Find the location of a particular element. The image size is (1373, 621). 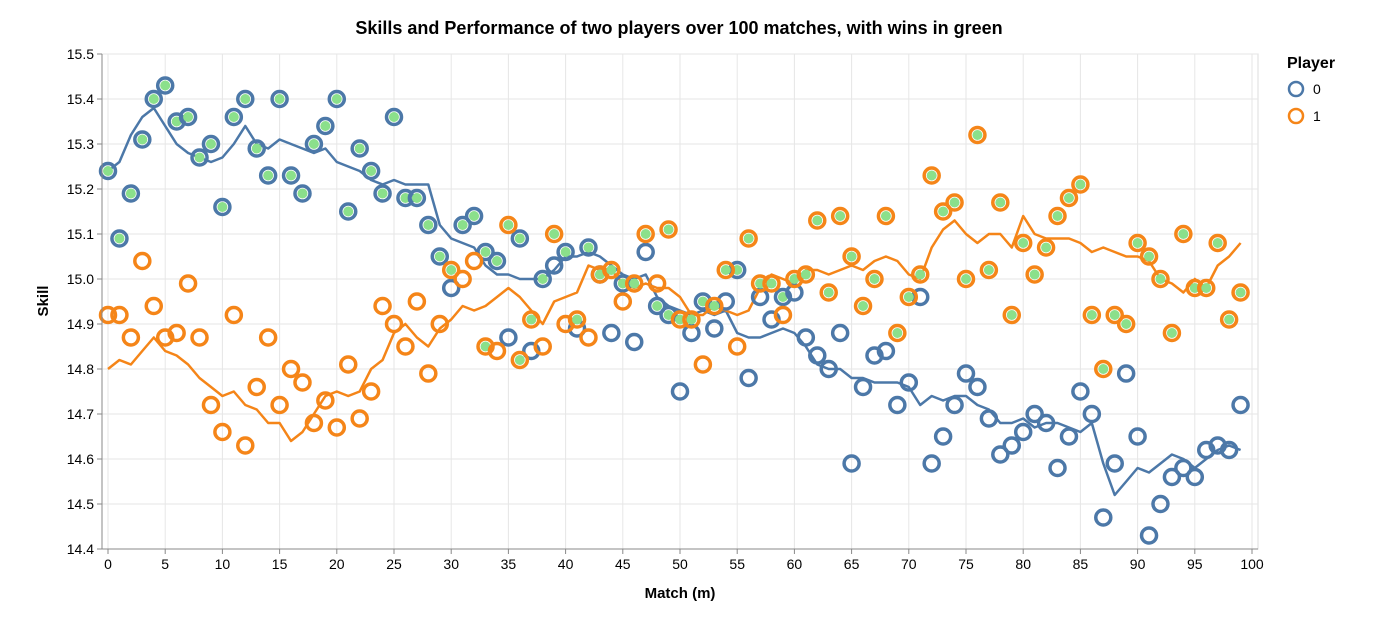

y-tick-label: 15.2 is located at coordinates (80, 189).